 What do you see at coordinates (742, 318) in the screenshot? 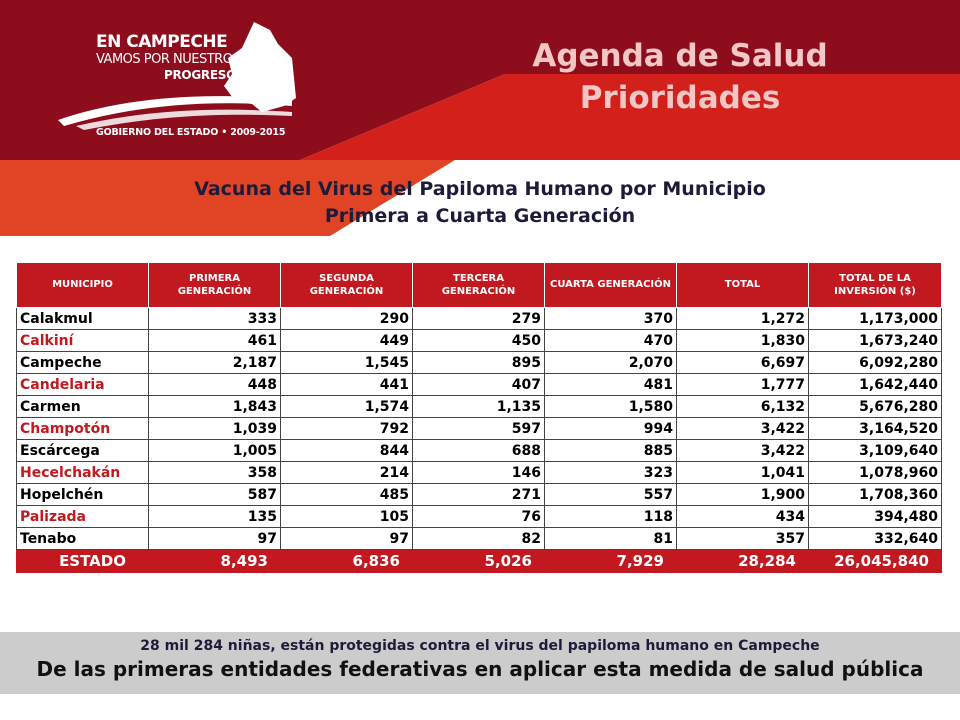
I see `value-cell: 1,272` at bounding box center [742, 318].